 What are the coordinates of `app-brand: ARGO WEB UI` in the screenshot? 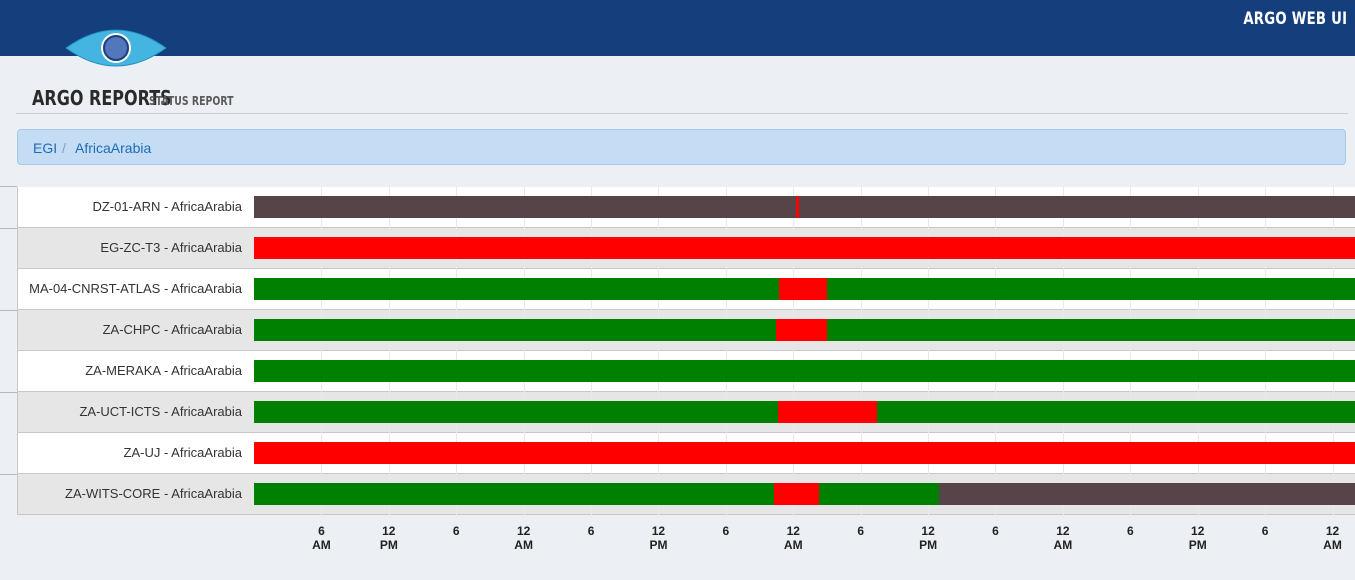 It's located at (1295, 19).